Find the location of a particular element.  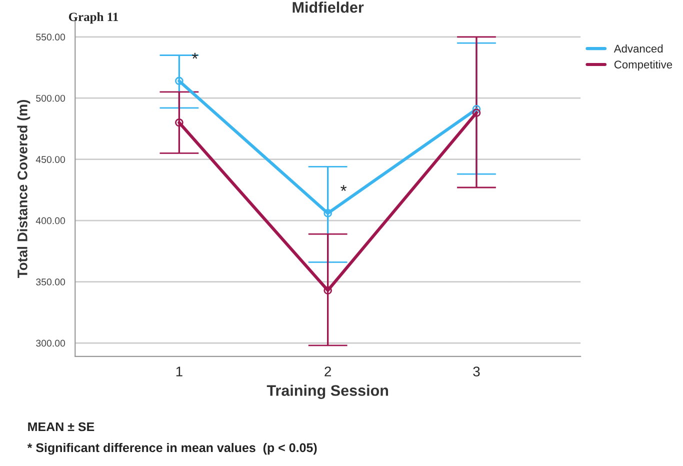

y-tick-label: 300.00 is located at coordinates (51, 343).